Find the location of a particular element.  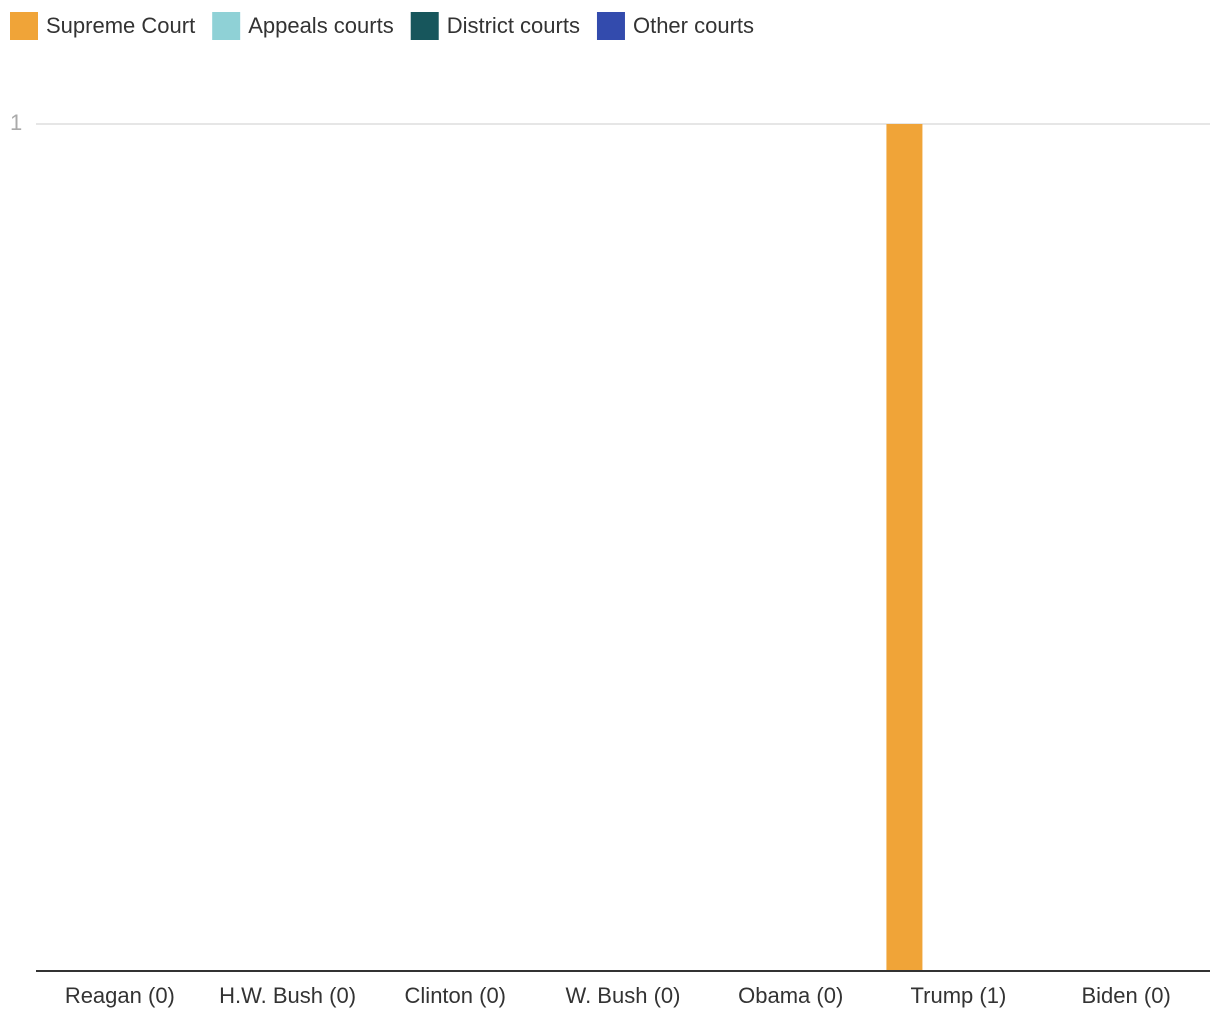

legend-label: Supreme Court is located at coordinates (120, 25).